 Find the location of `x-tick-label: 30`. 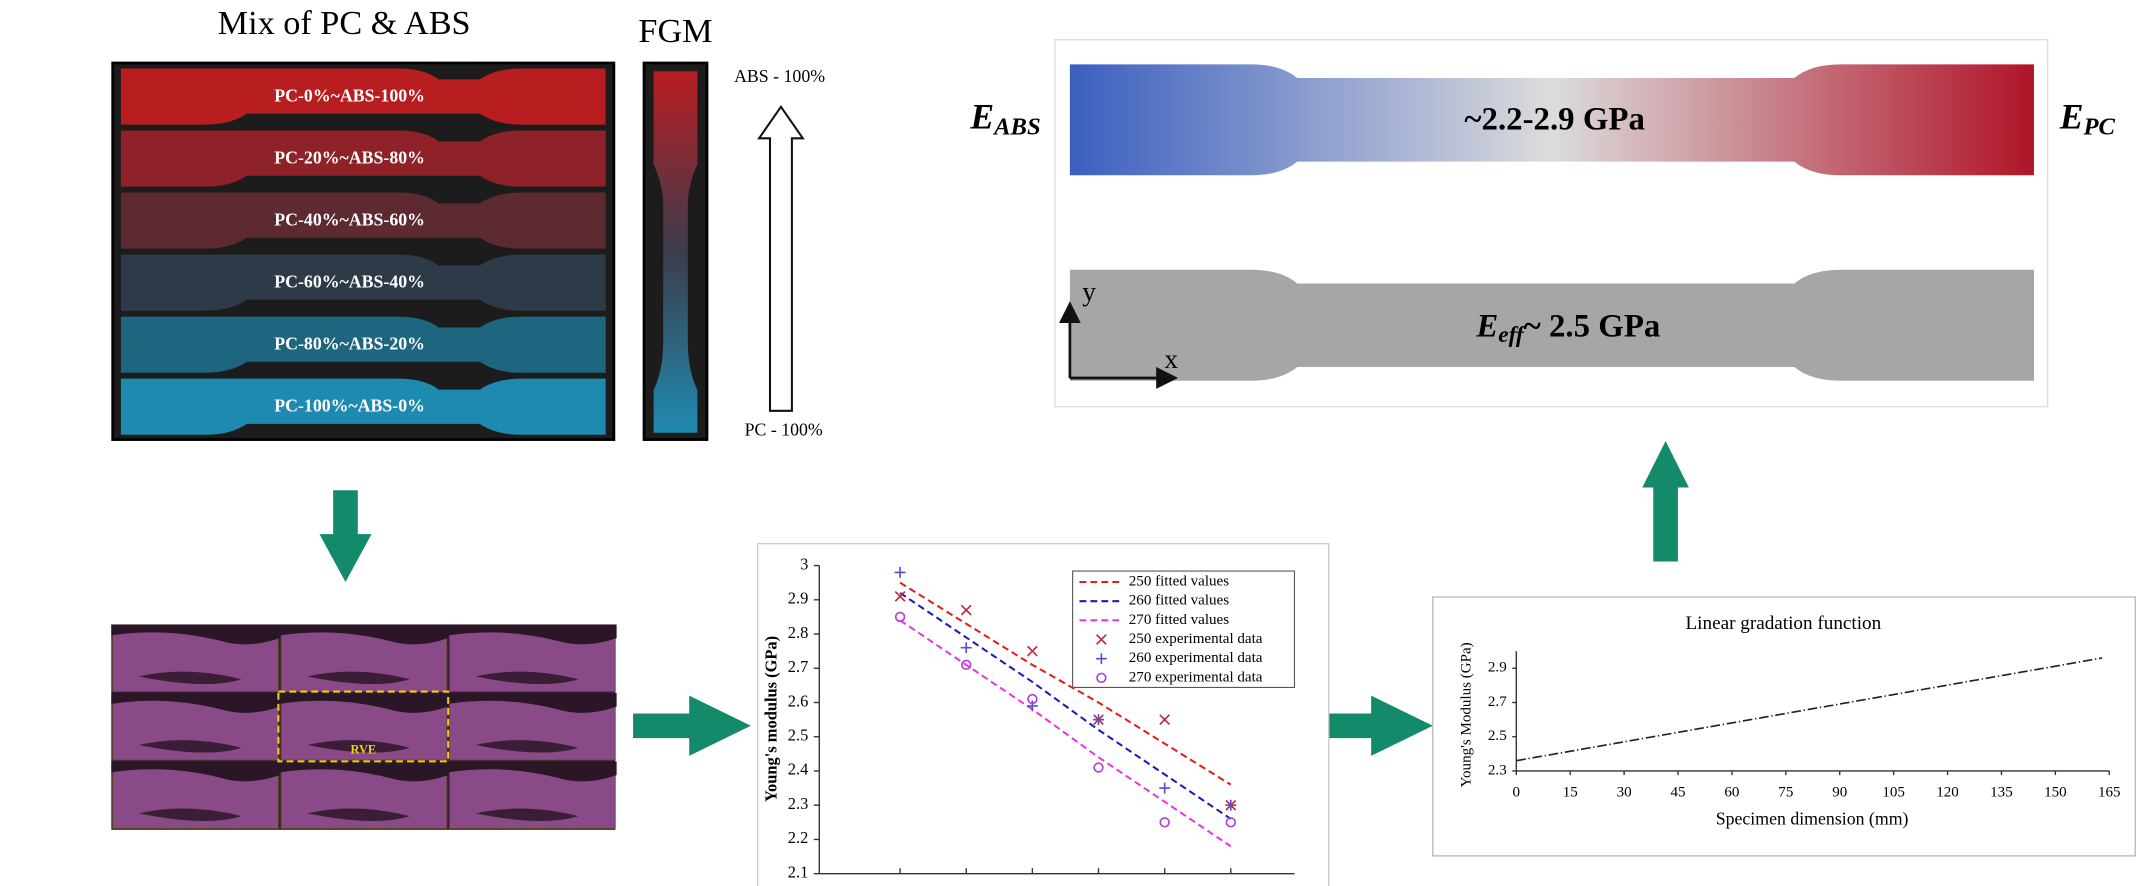

x-tick-label: 30 is located at coordinates (1624, 792).